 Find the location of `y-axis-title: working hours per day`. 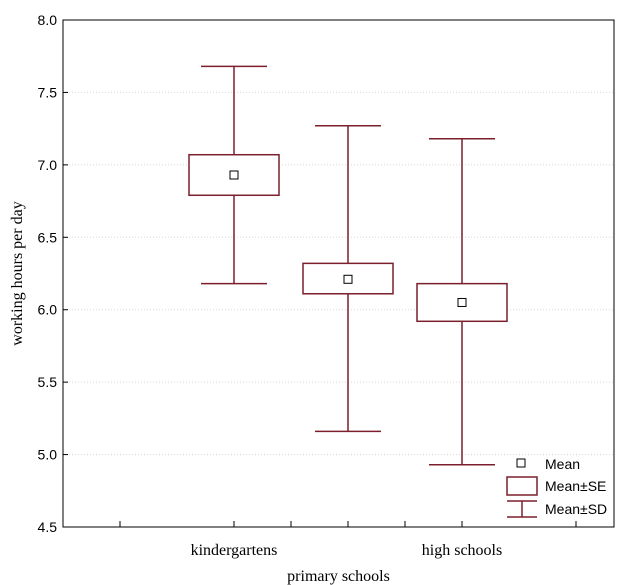

y-axis-title: working hours per day is located at coordinates (17, 273).